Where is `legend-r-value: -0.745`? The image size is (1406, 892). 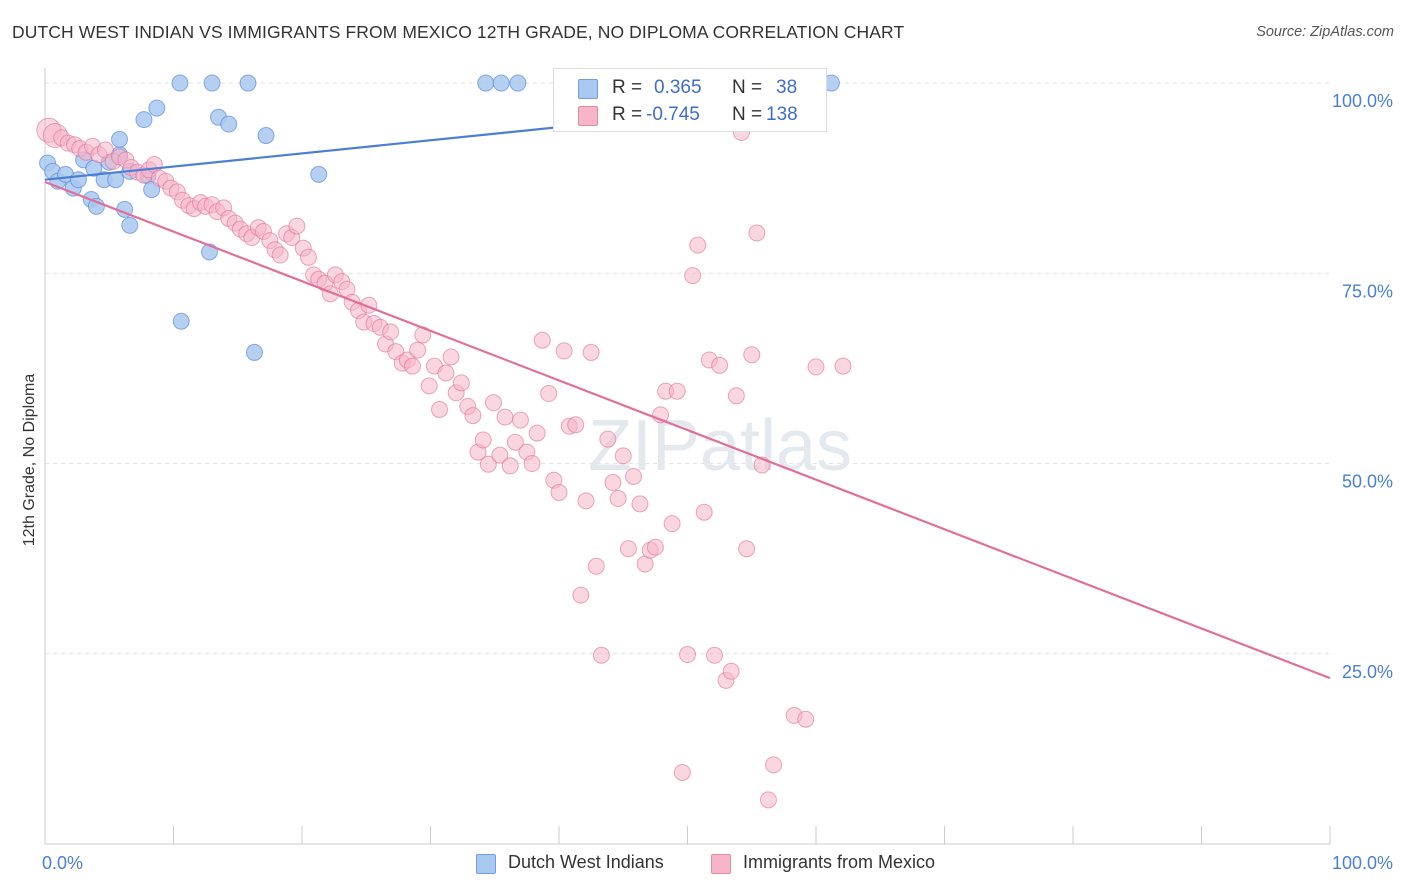 legend-r-value: -0.745 is located at coordinates (673, 114).